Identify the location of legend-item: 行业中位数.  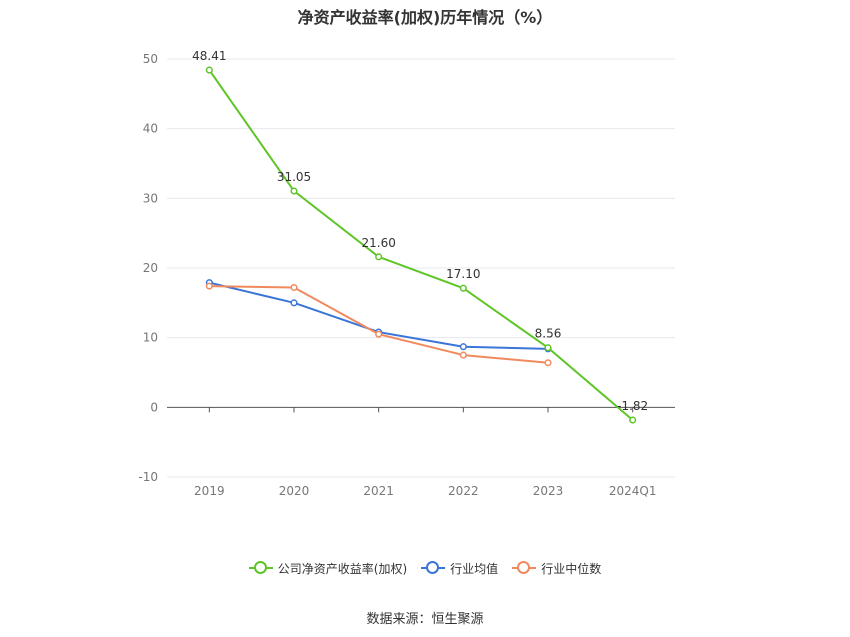
(556, 568).